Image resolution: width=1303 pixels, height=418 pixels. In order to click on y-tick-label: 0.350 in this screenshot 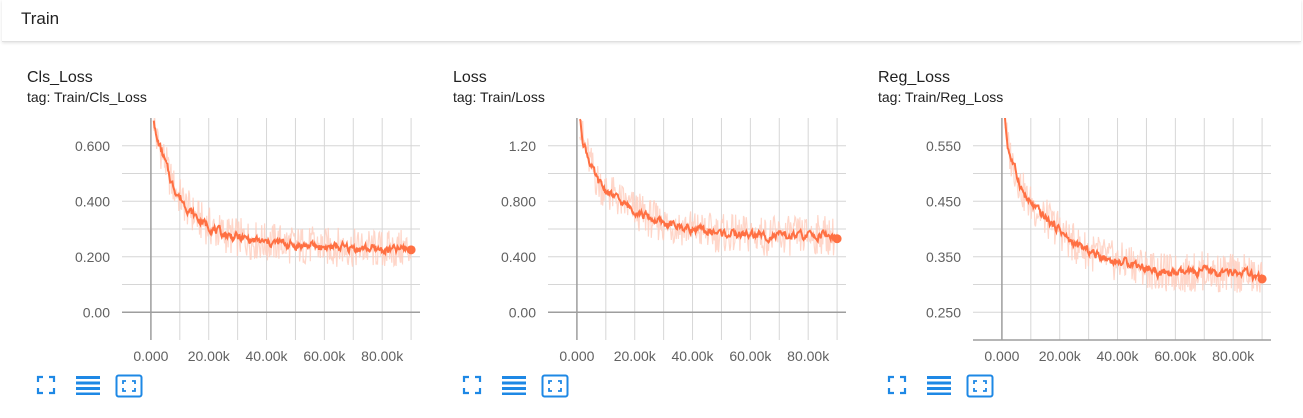, I will do `click(943, 257)`.